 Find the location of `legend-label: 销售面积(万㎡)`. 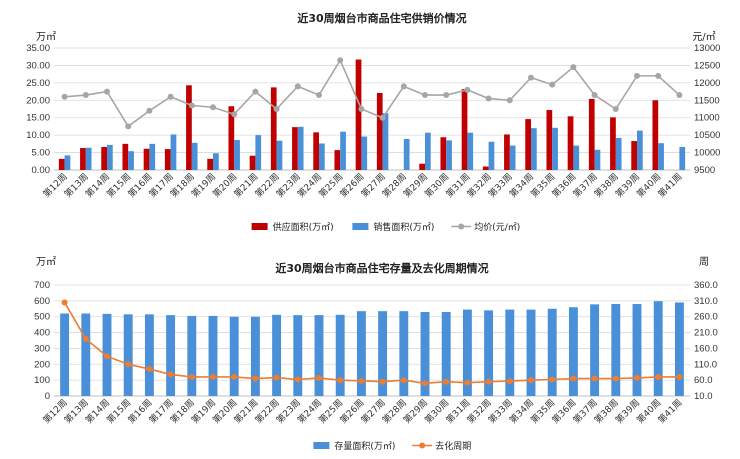

legend-label: 销售面积(万㎡) is located at coordinates (403, 227).